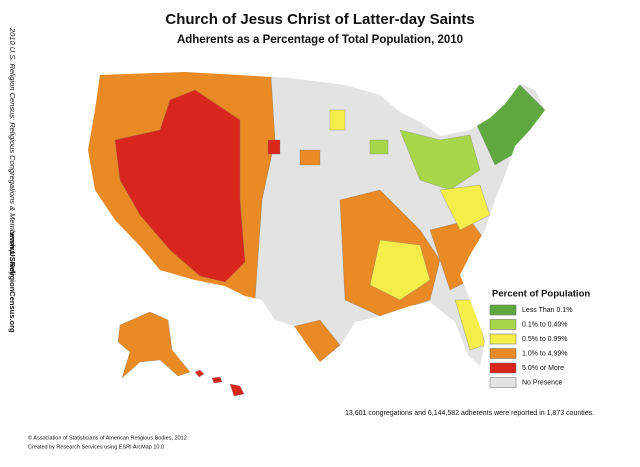 The width and height of the screenshot is (640, 467). Describe the element at coordinates (541, 294) in the screenshot. I see `legend-title: Percent of Population` at that location.